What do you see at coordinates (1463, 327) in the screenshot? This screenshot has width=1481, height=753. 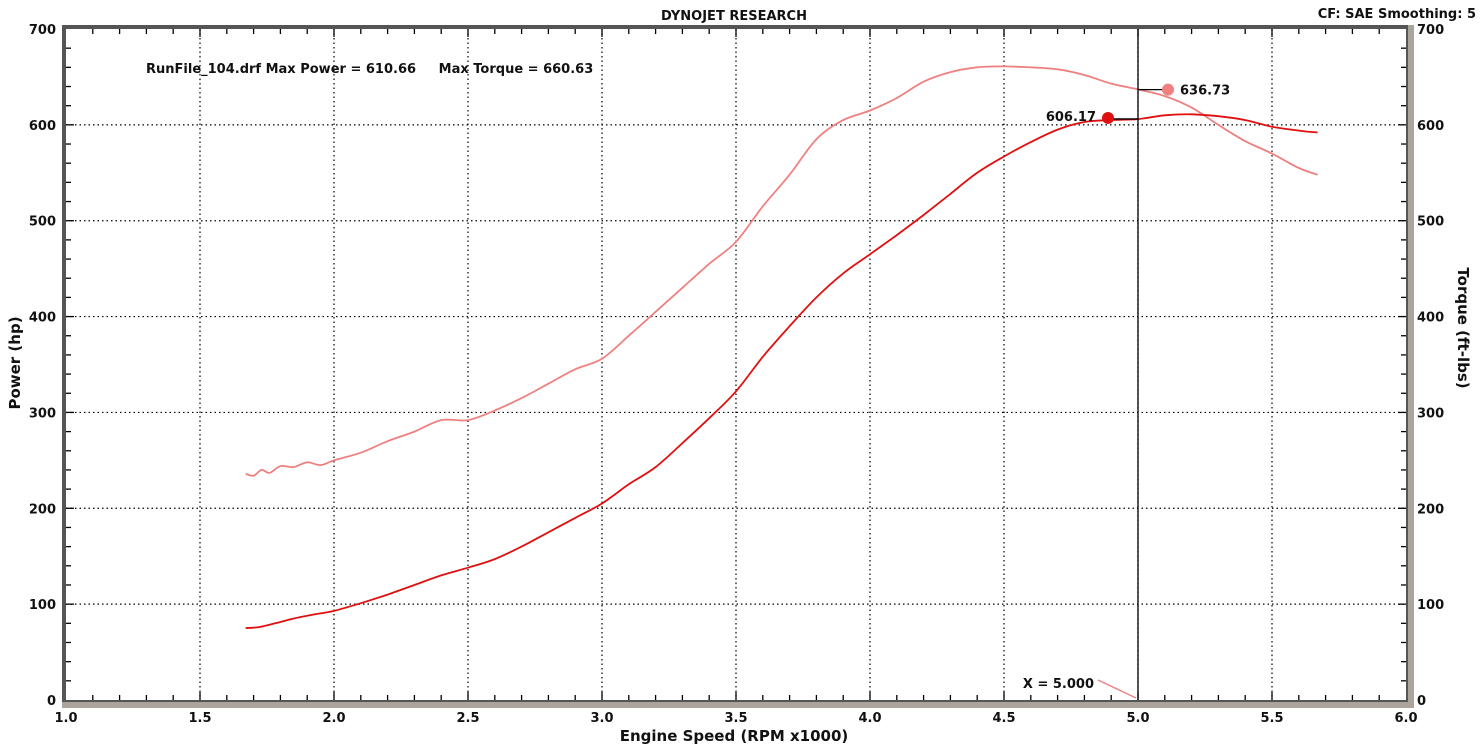 I see `y-axis-label-right: Torque (ft-lbs)` at bounding box center [1463, 327].